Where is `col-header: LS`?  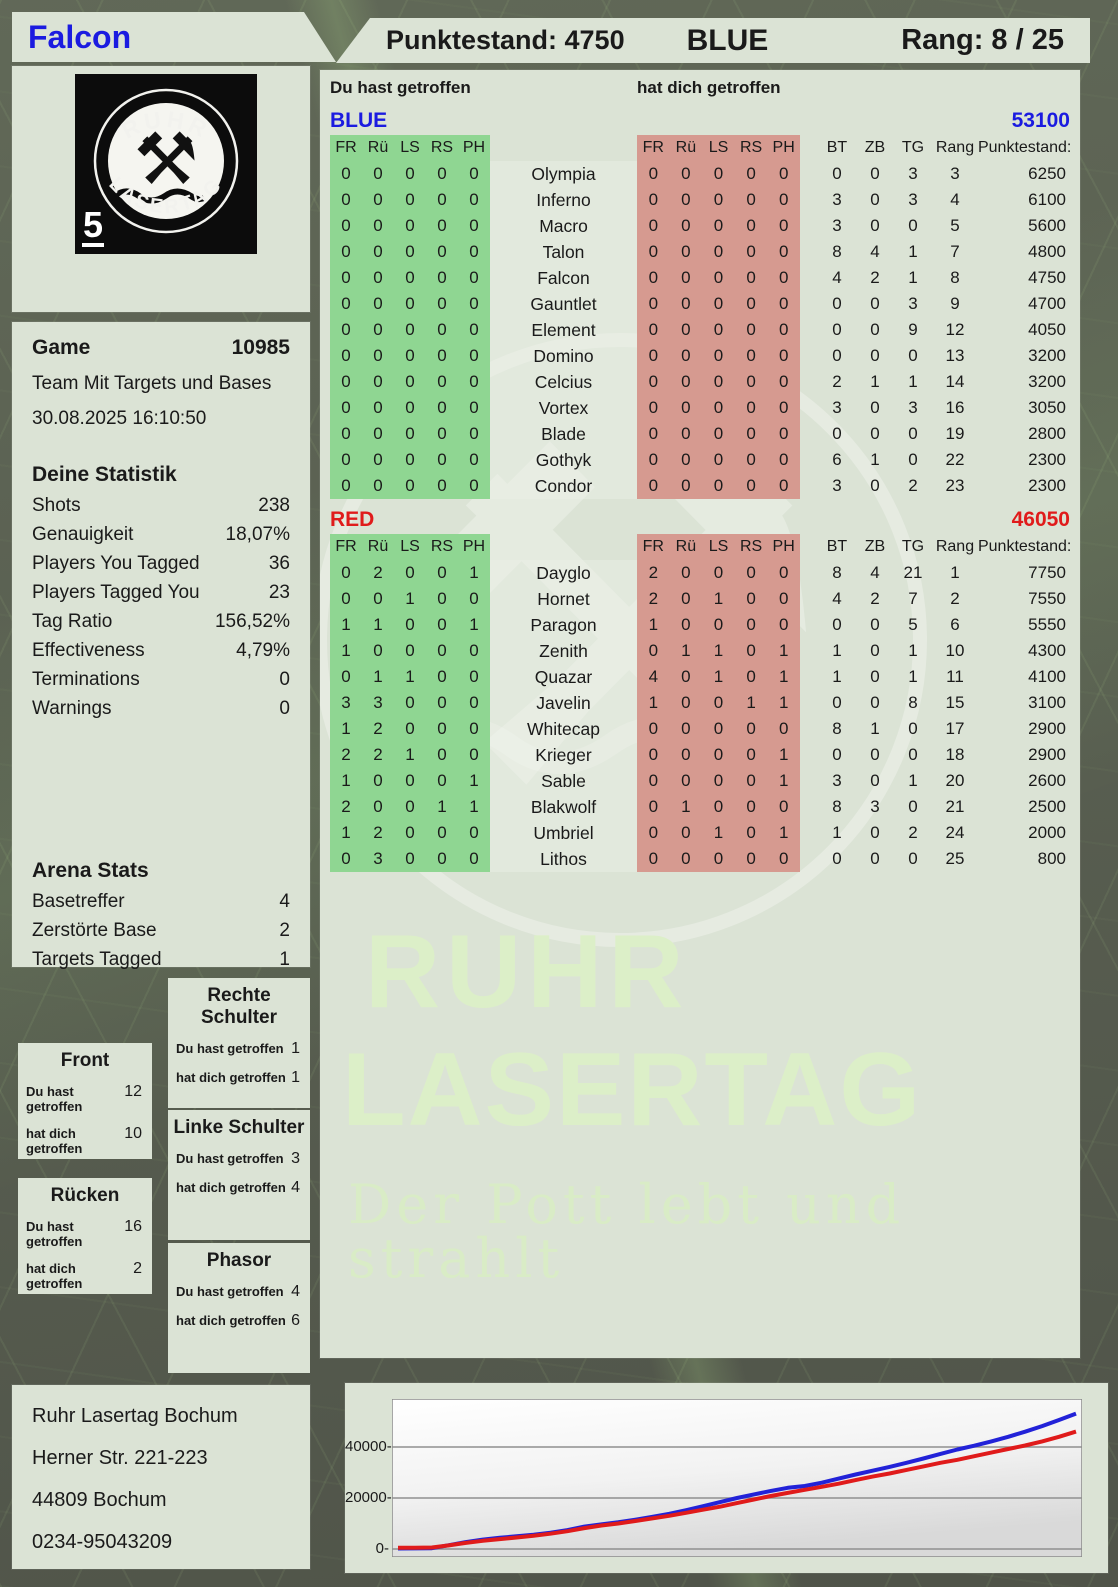 col-header: LS is located at coordinates (410, 547).